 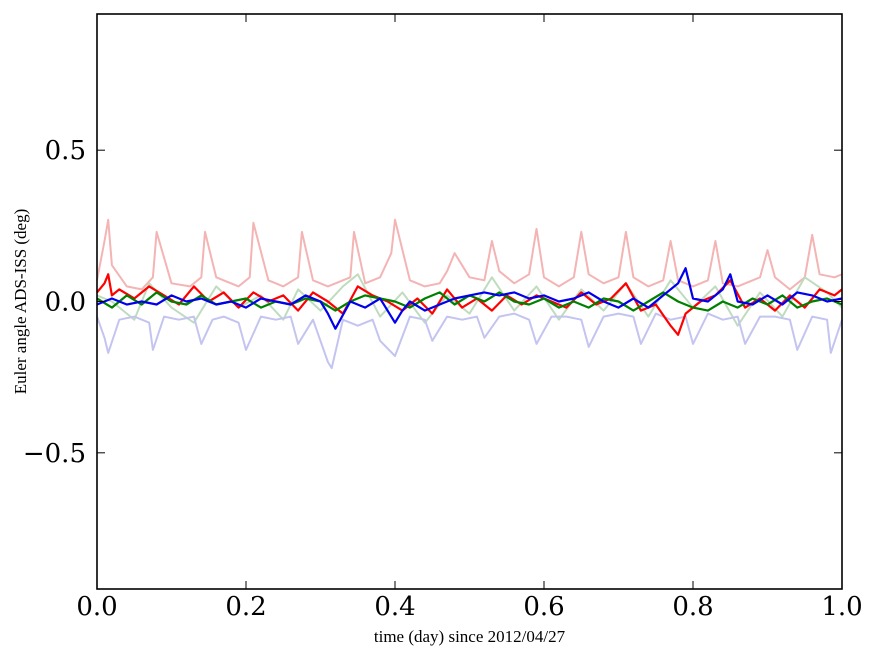 I want to click on x-tick-label: 0.8, so click(x=692, y=607).